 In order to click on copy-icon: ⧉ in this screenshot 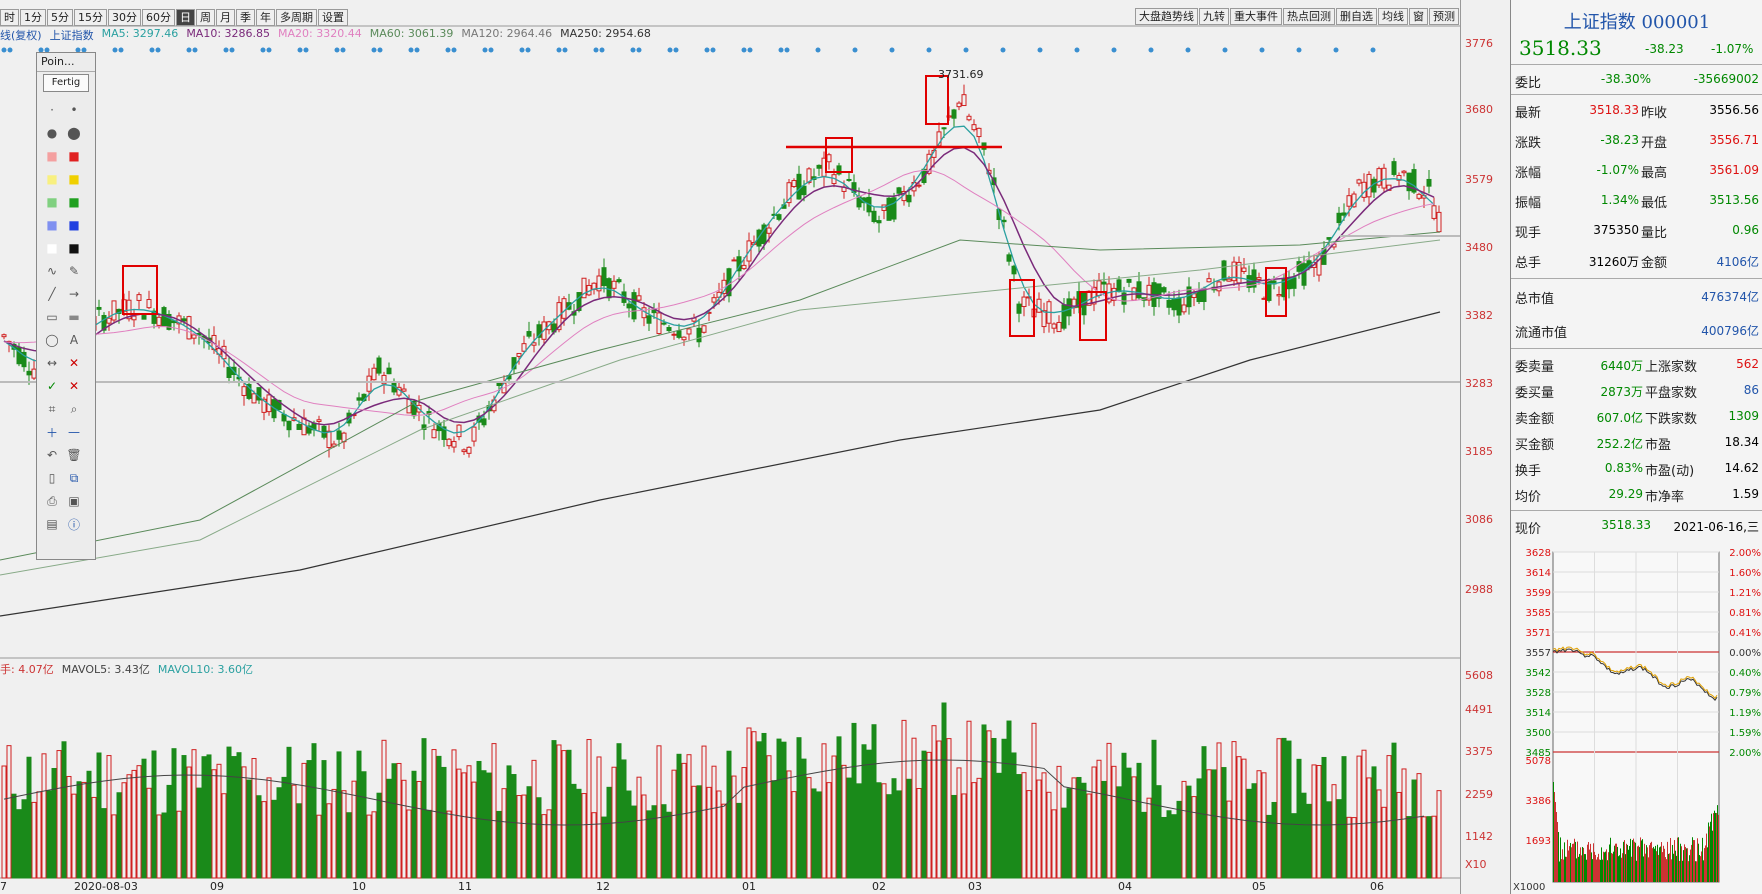, I will do `click(74, 477)`.